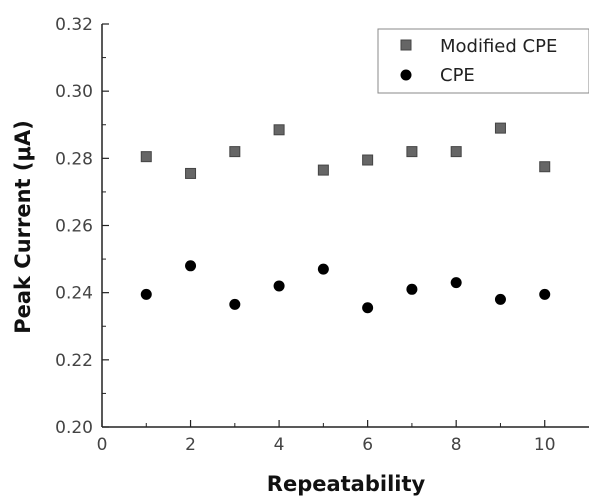 This screenshot has width=589, height=496. I want to click on y-tick-label: 0.22, so click(74, 361).